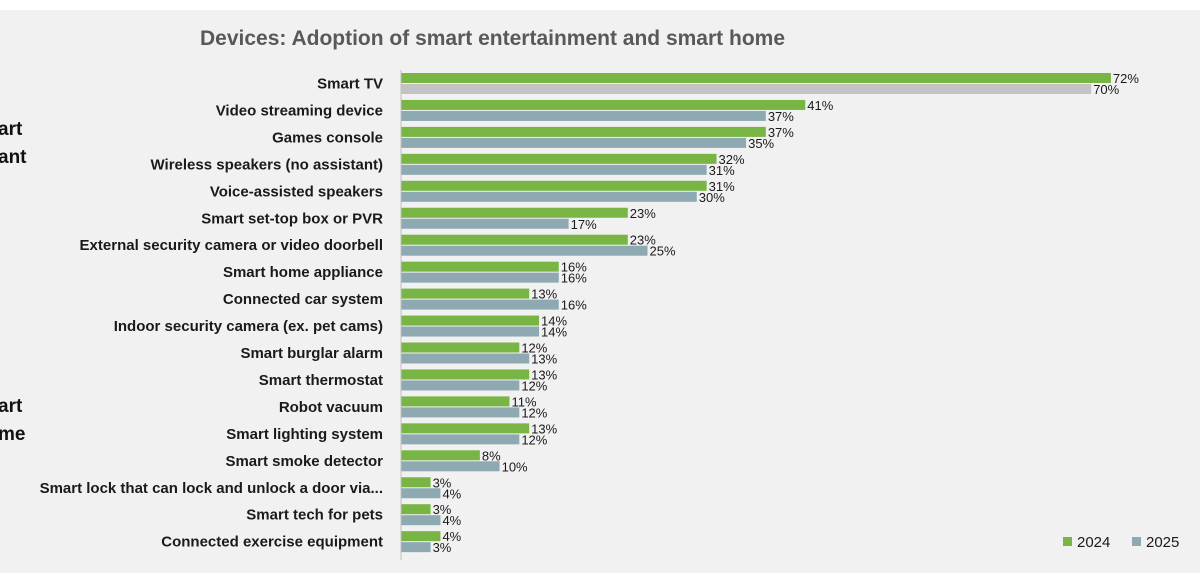 The width and height of the screenshot is (1200, 578). I want to click on category-label: Connected exercise equipment, so click(272, 542).